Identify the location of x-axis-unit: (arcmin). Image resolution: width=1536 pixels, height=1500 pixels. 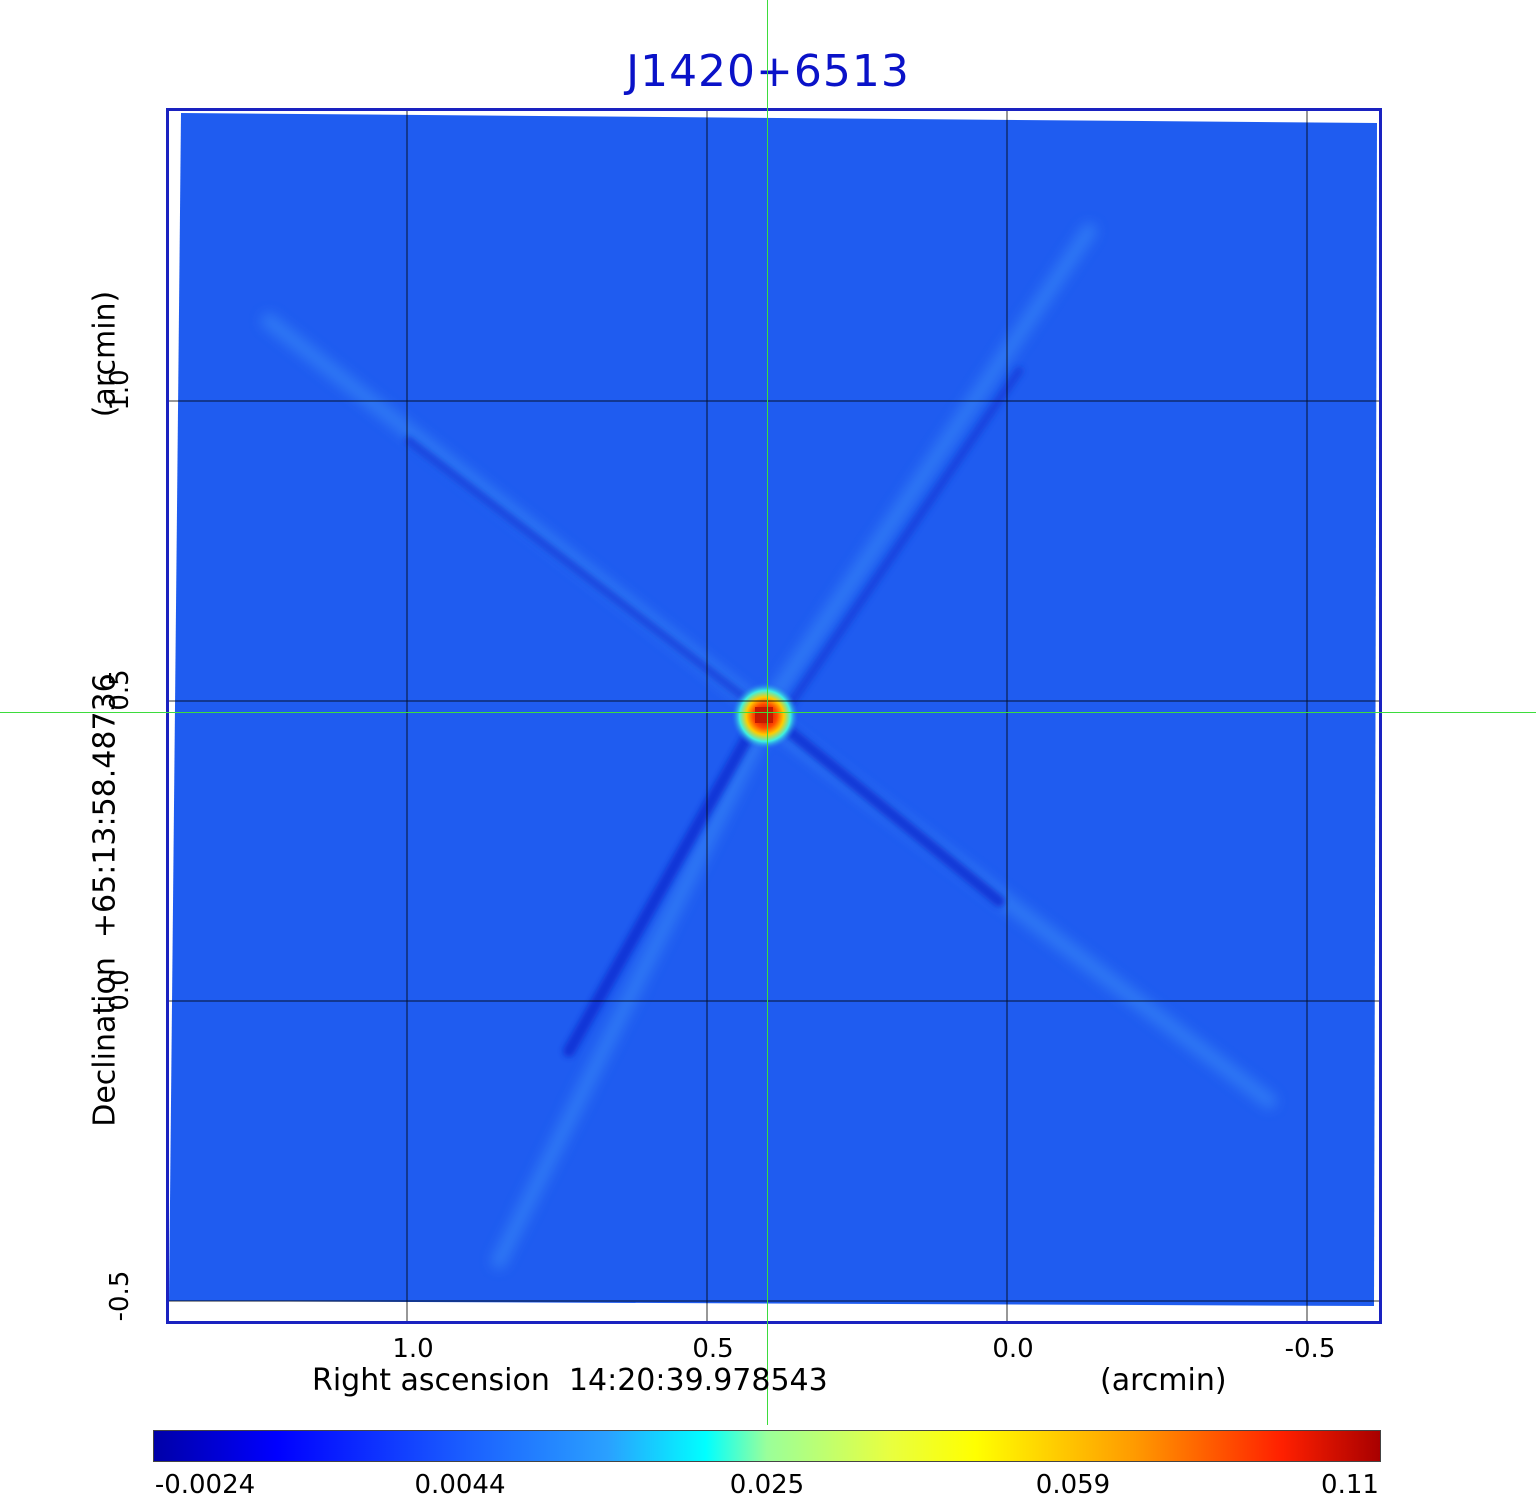
(1163, 1380).